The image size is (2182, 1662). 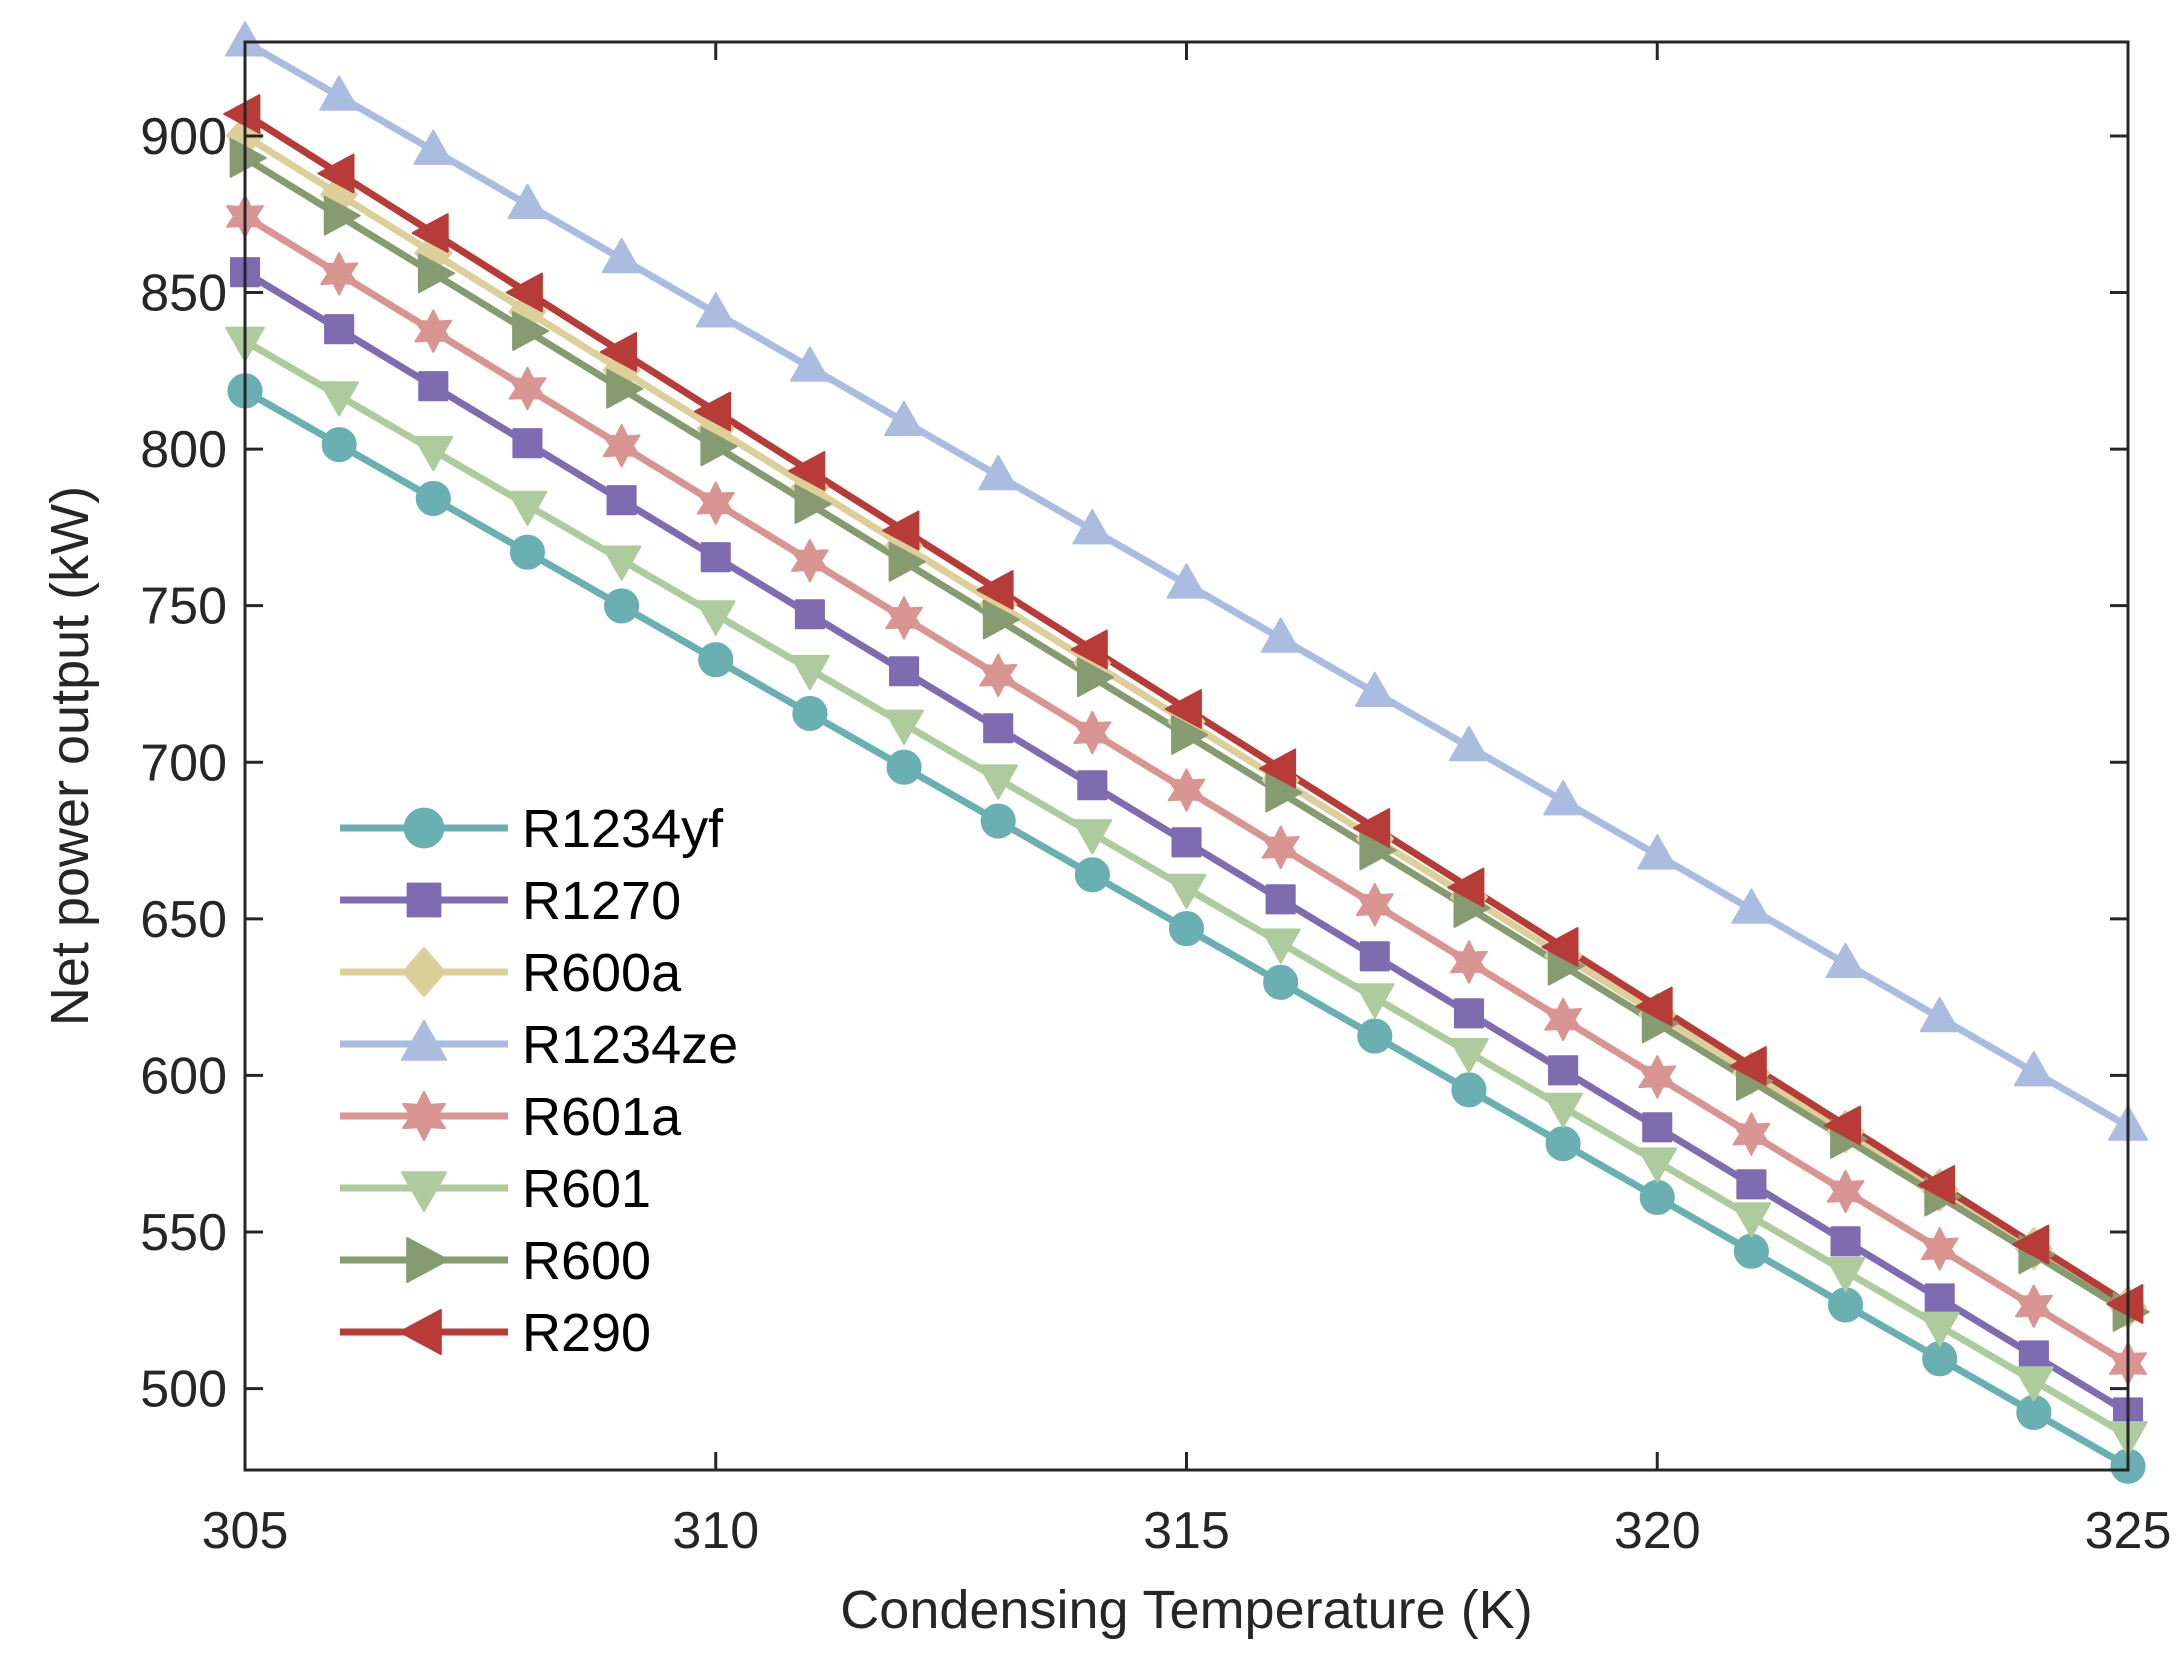 I want to click on legend-label-r1234yf: R1234yf, so click(x=623, y=829).